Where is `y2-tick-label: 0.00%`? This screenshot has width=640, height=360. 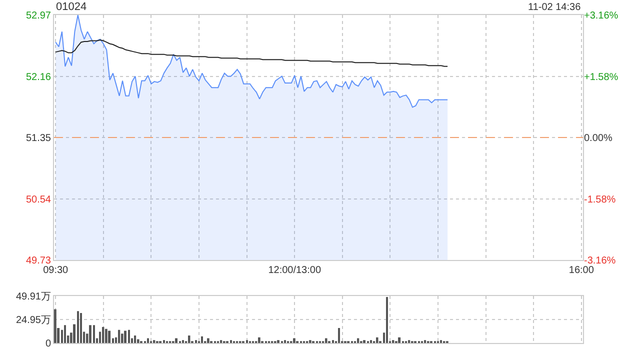 y2-tick-label: 0.00% is located at coordinates (598, 138).